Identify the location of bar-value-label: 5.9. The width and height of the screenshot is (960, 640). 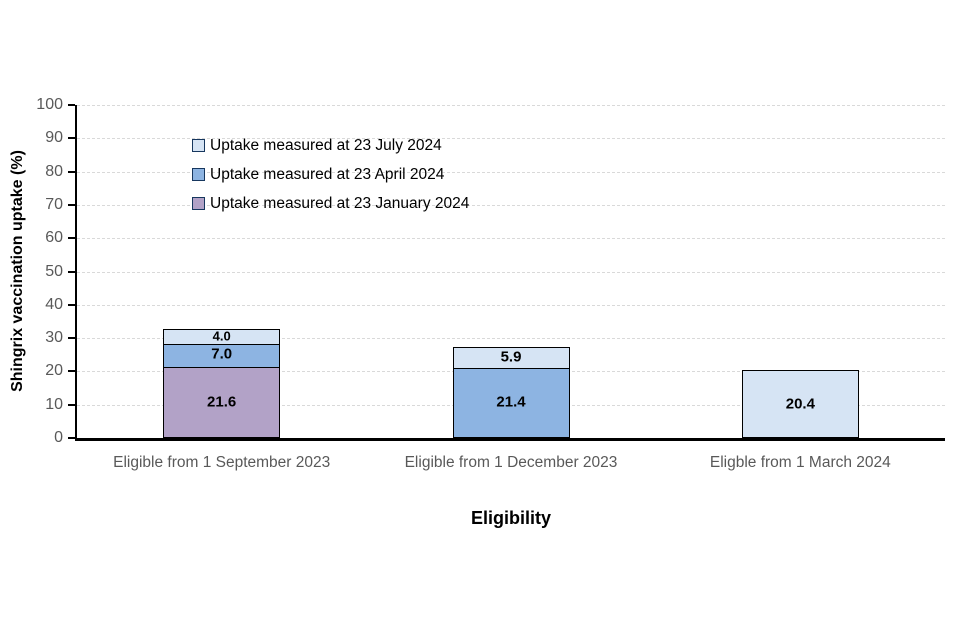
(511, 357).